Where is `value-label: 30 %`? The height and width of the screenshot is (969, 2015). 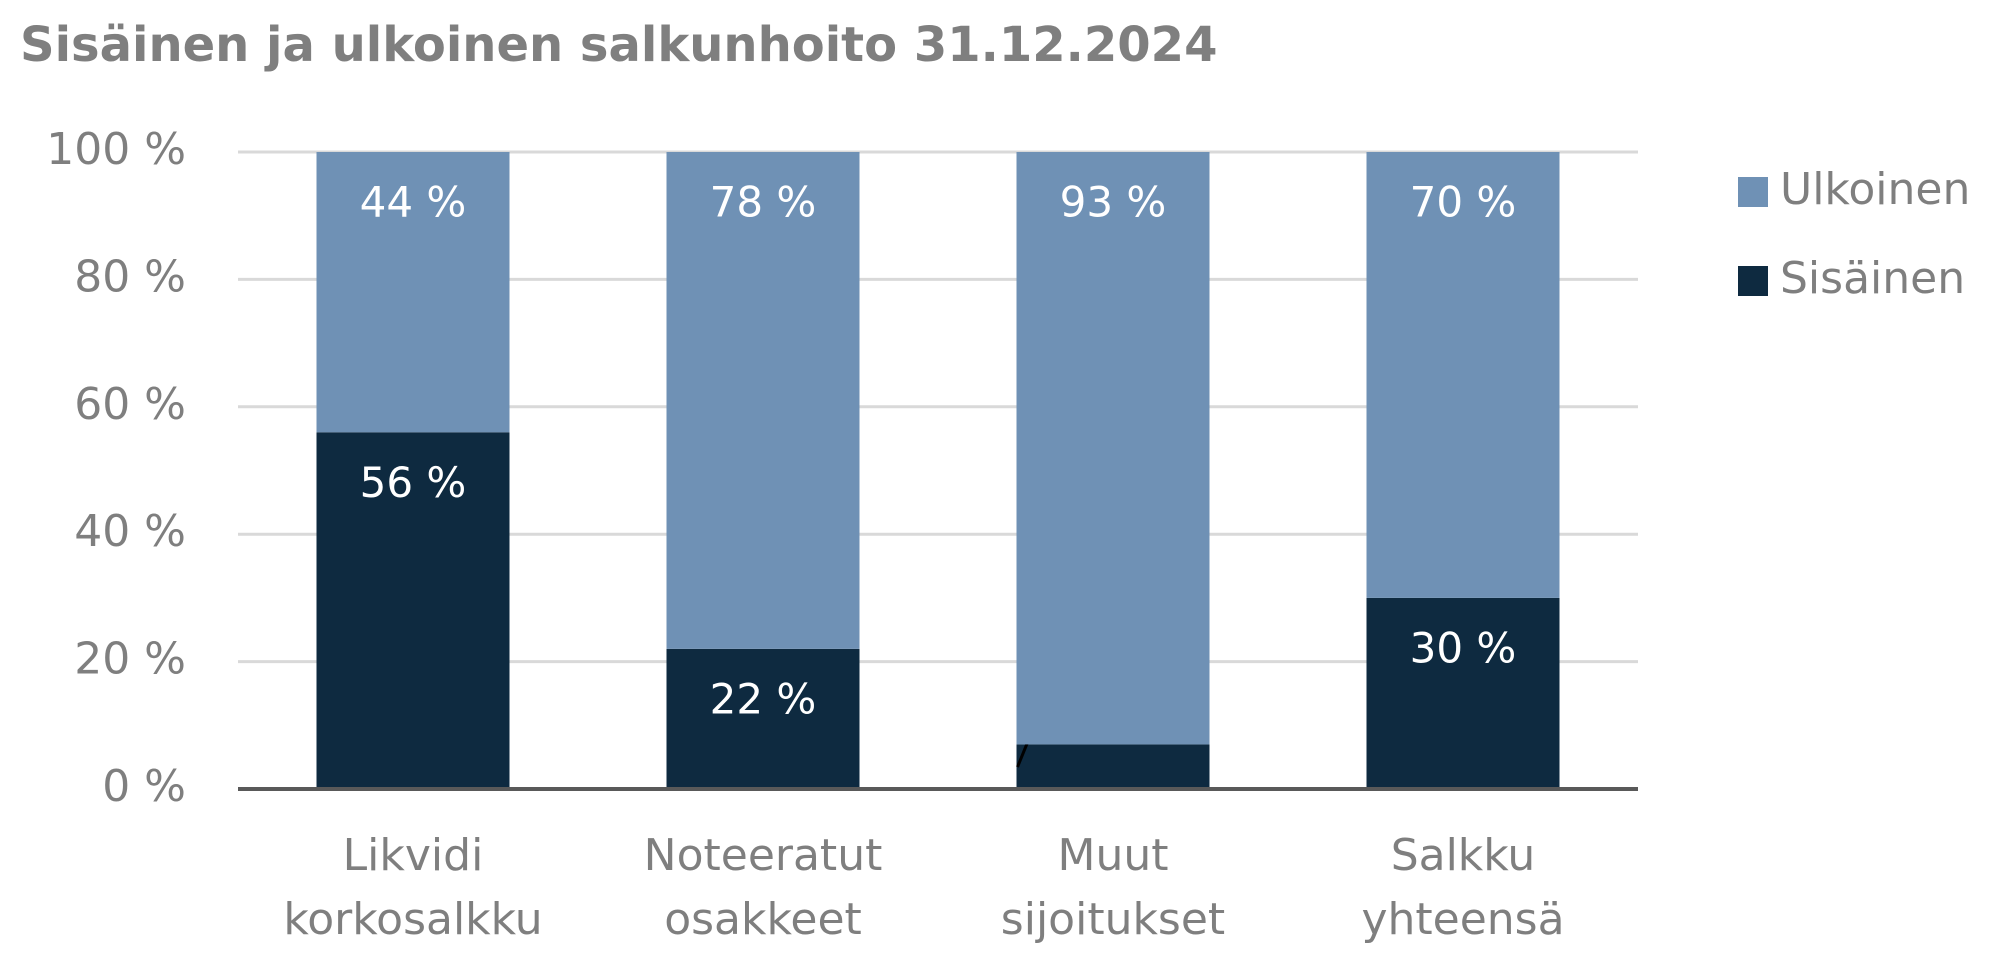
value-label: 30 % is located at coordinates (1463, 647).